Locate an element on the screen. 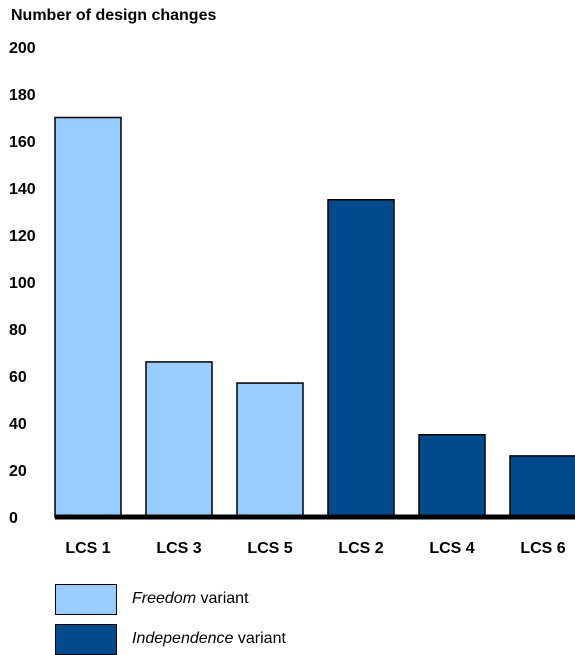 The width and height of the screenshot is (575, 655). legend-label-freedom: Freedom variant is located at coordinates (190, 598).